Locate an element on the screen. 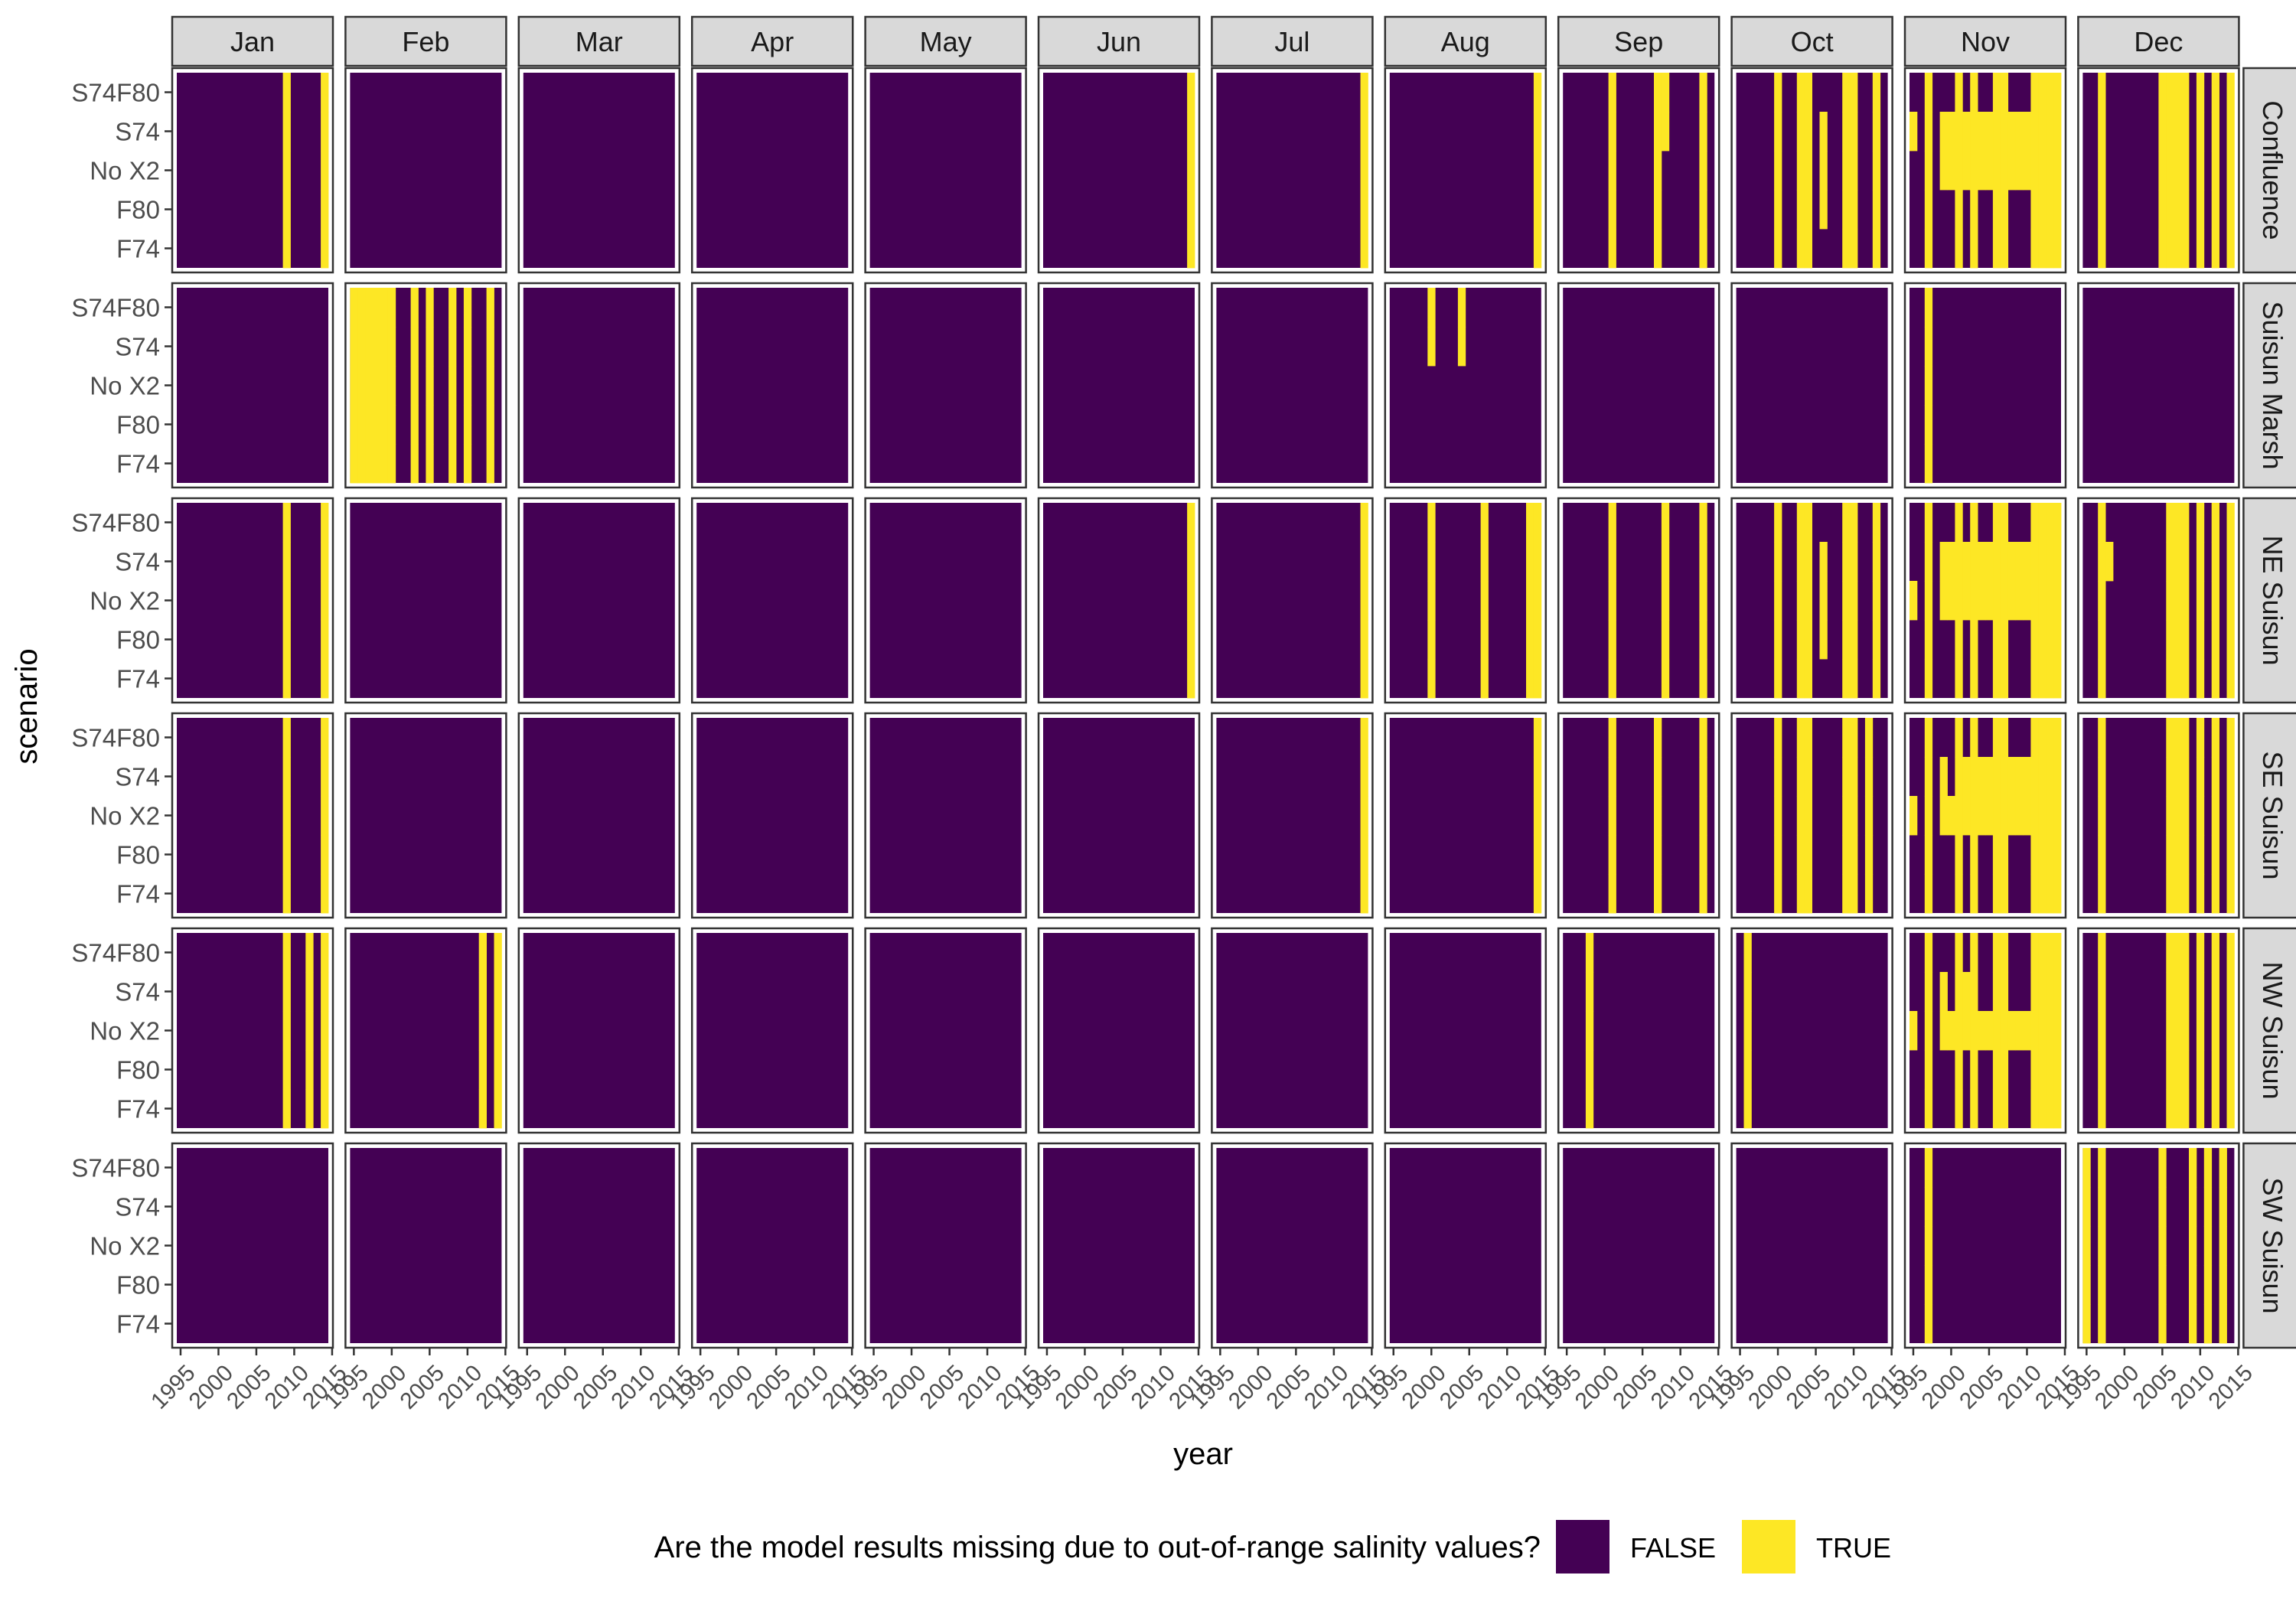  panel-suisun-marsh-nov is located at coordinates (1985, 385).